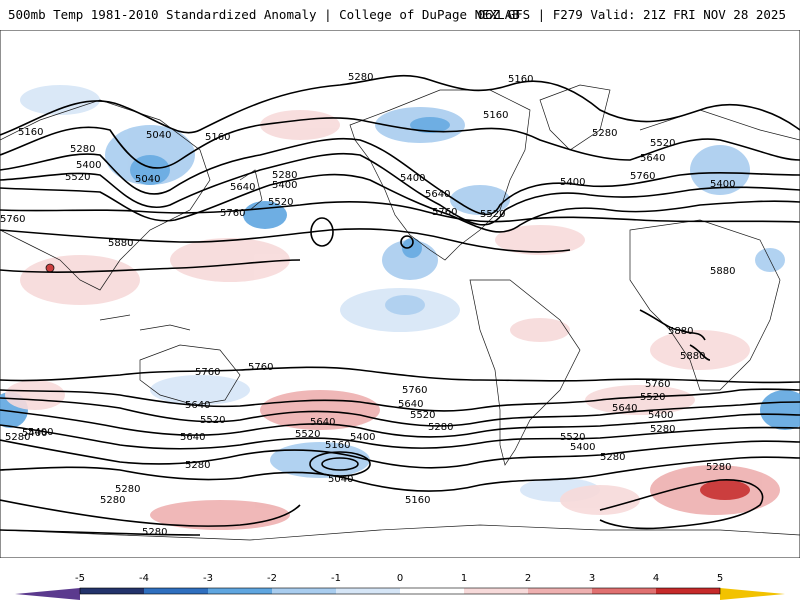  Describe the element at coordinates (208, 578) in the screenshot. I see `colorbar-tick: -3` at that location.